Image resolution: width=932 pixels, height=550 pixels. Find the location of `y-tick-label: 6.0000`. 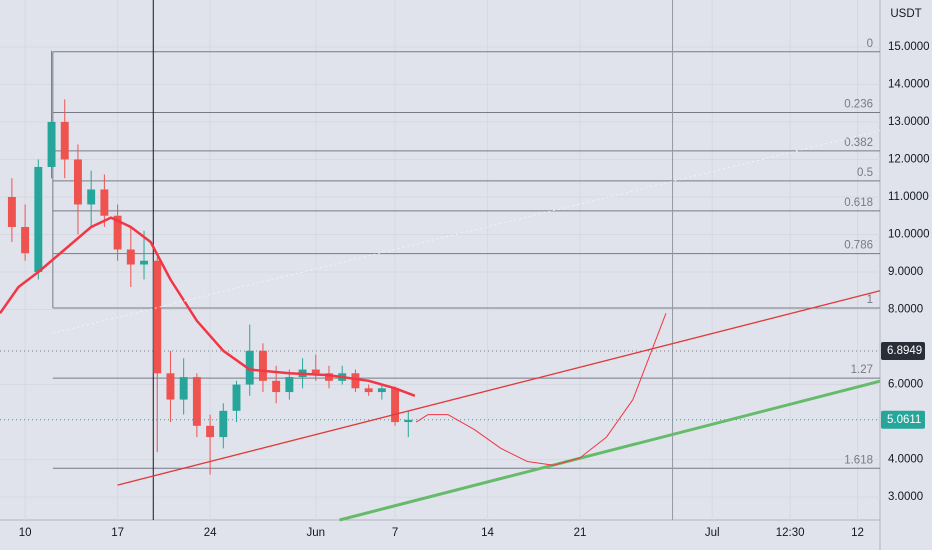

y-tick-label: 6.0000 is located at coordinates (905, 385).